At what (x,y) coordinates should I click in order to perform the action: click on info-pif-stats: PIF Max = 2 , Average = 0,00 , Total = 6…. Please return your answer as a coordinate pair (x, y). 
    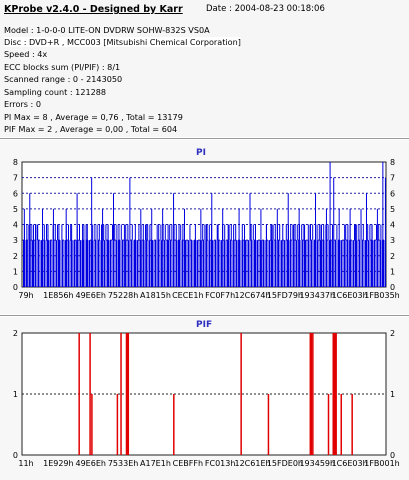
    Looking at the image, I should click on (91, 129).